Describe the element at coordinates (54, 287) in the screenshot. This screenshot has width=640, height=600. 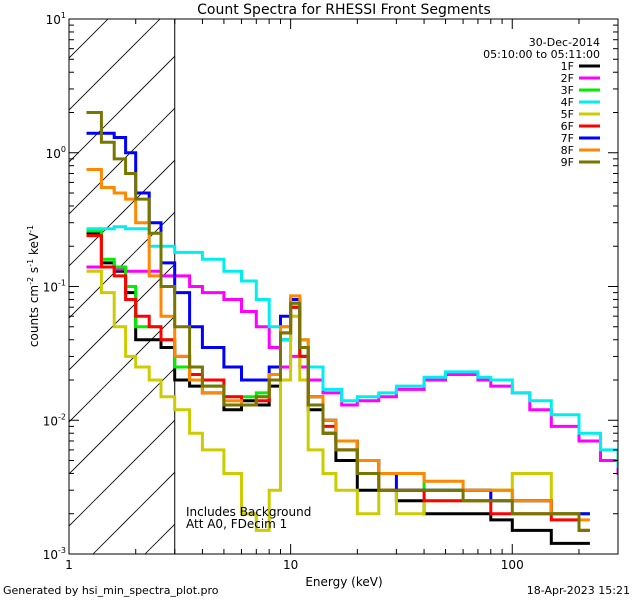
I see `y-tick-label: 10⁻¹` at that location.